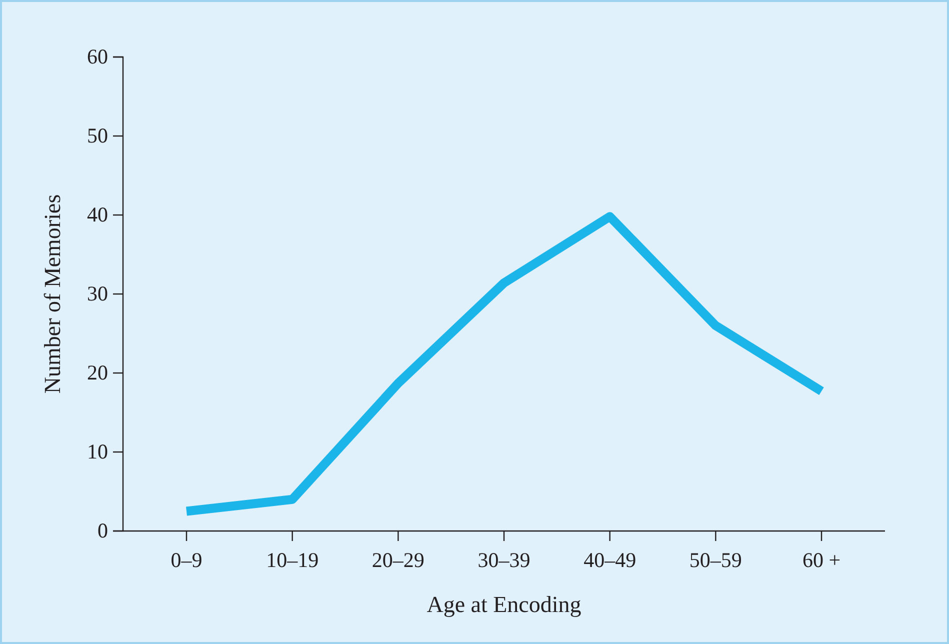 The width and height of the screenshot is (949, 644). I want to click on x-tick-label: 30–39, so click(504, 560).